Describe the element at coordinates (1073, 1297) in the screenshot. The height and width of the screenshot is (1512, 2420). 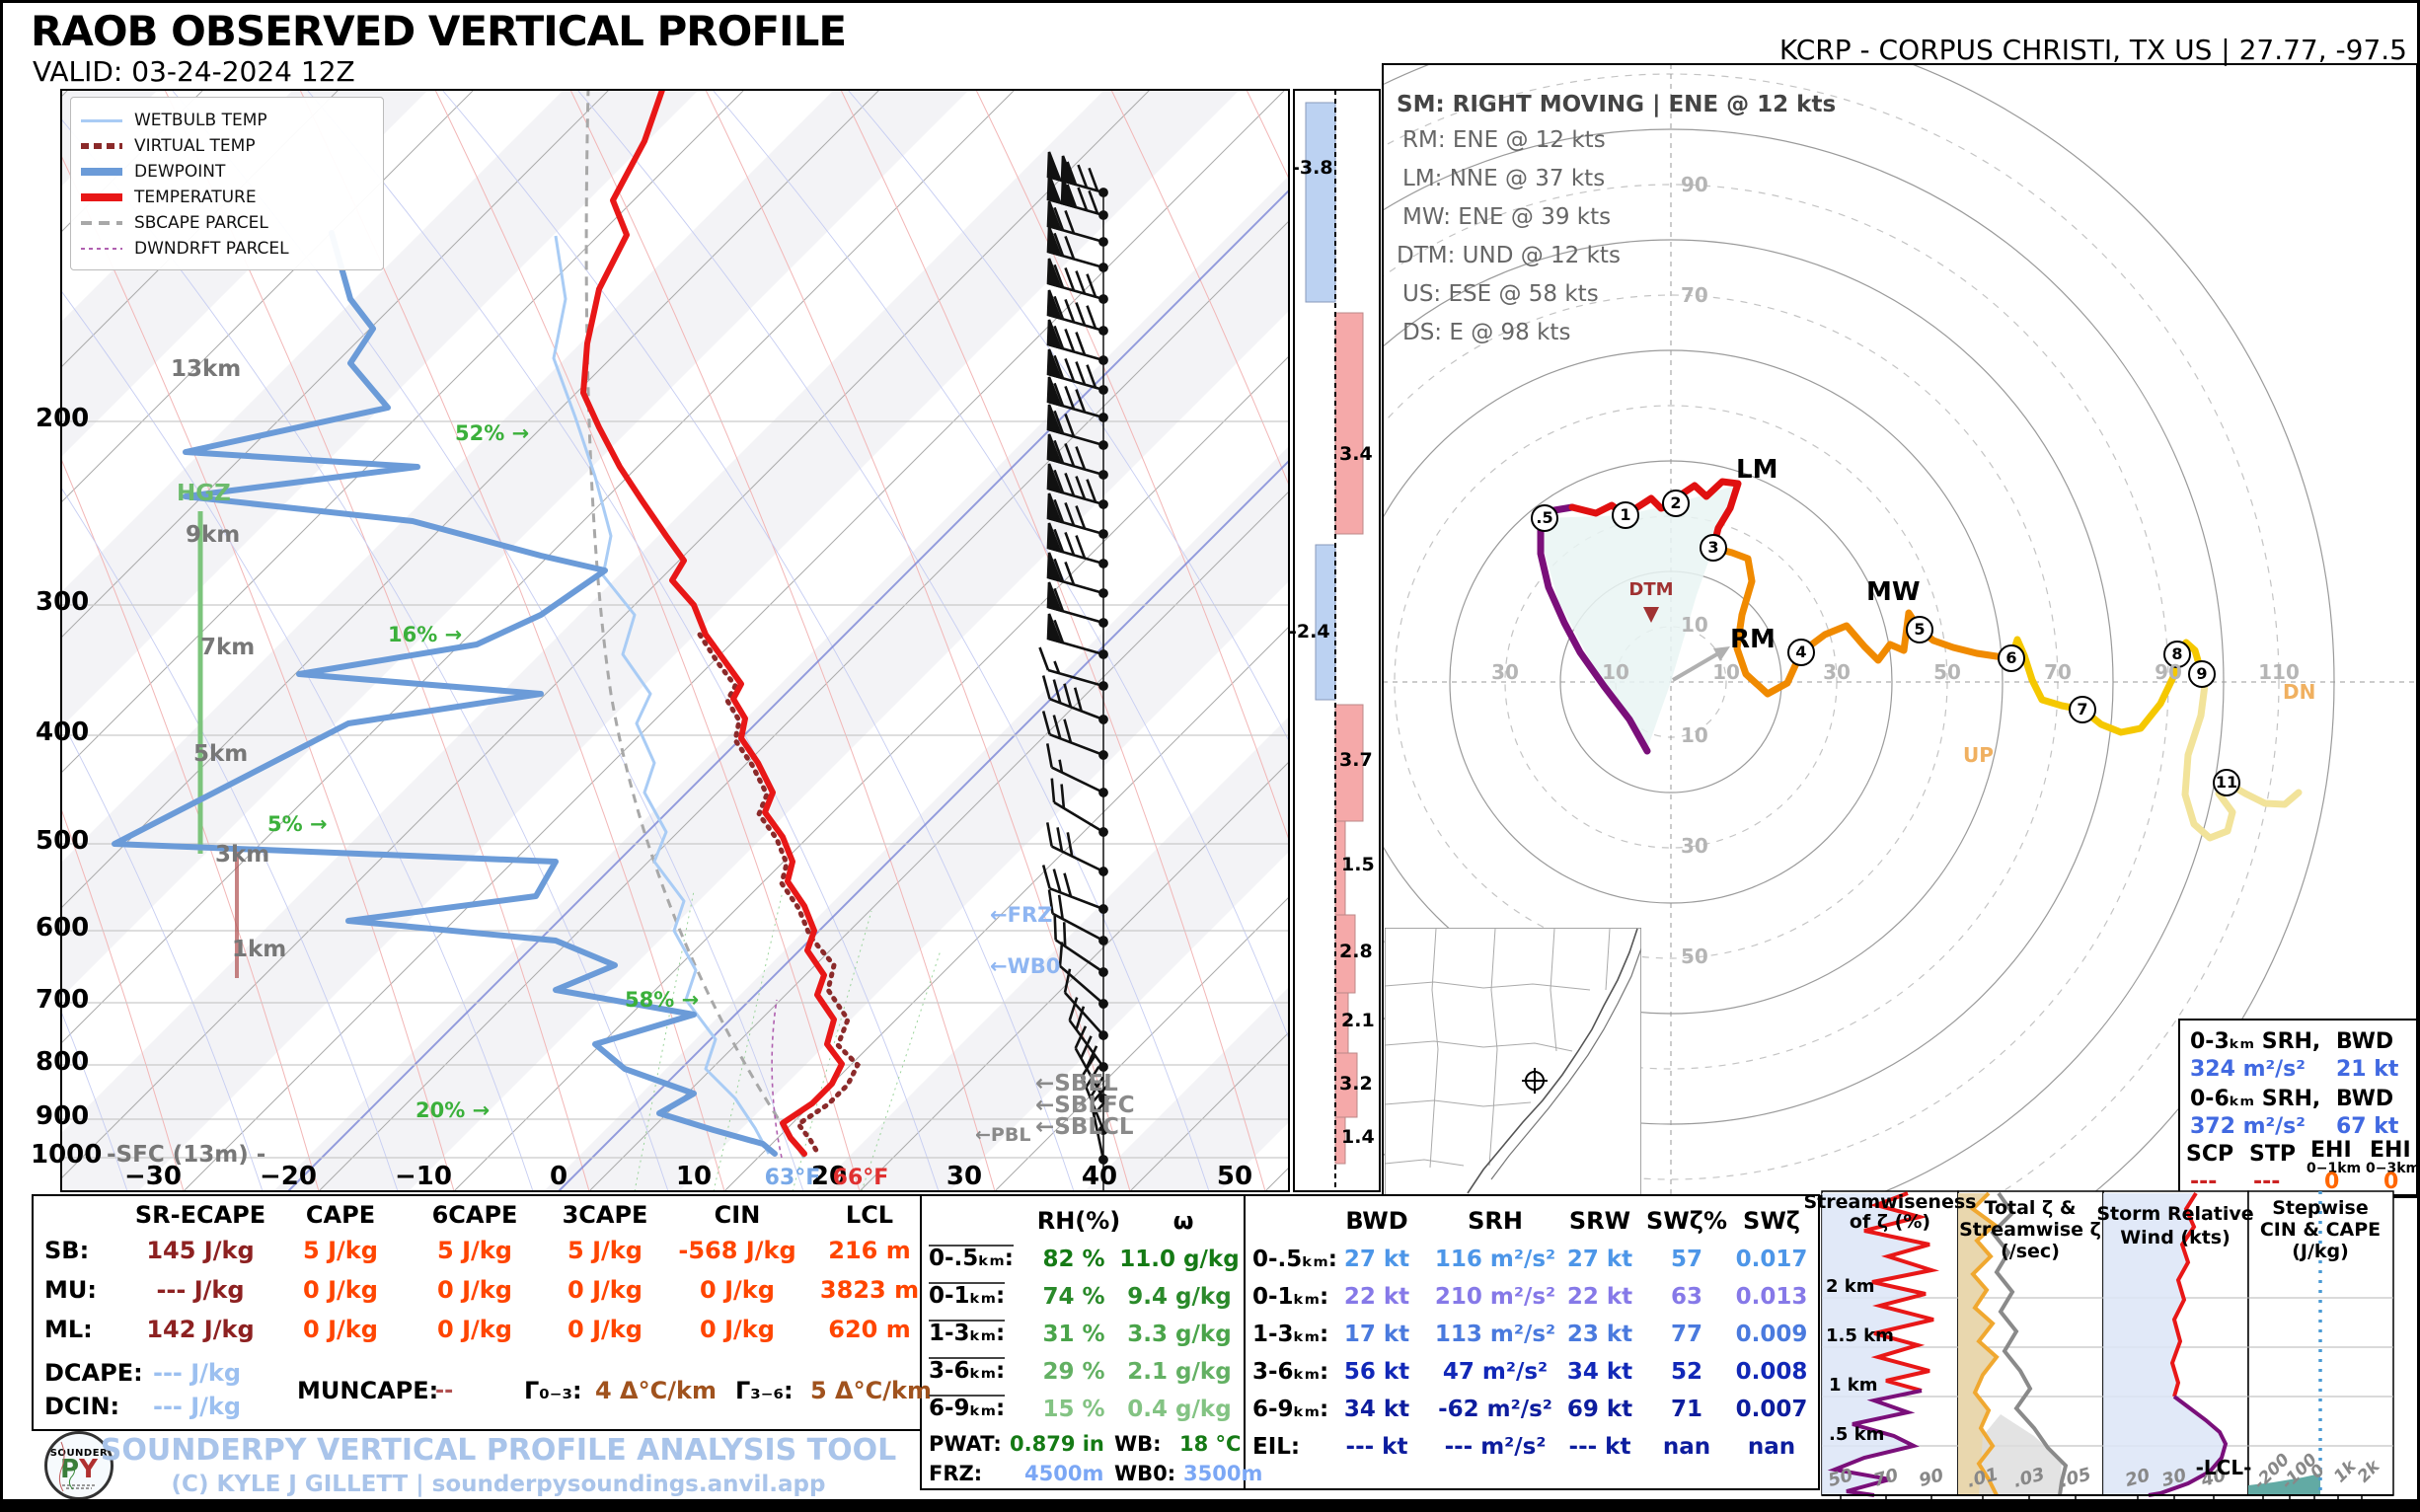
I see `cell: 74 %` at that location.